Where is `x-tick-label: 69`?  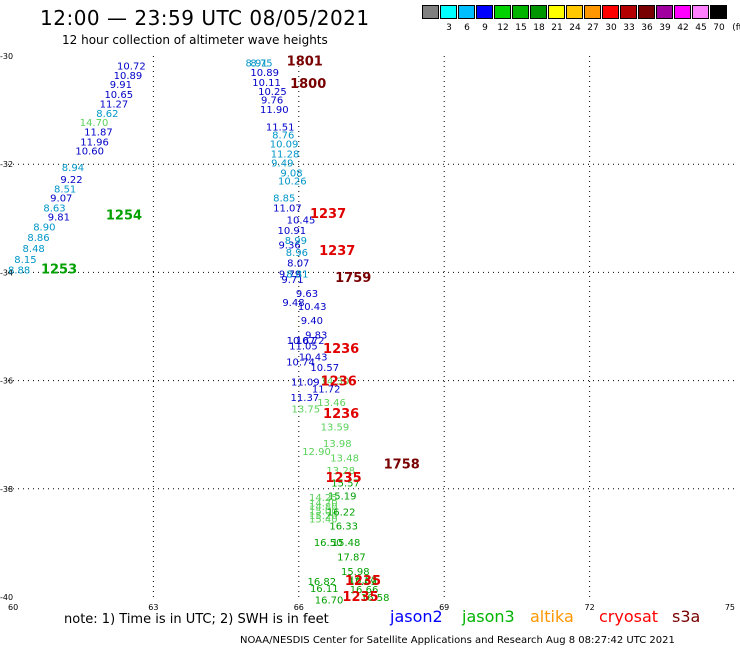
x-tick-label: 69 is located at coordinates (444, 607).